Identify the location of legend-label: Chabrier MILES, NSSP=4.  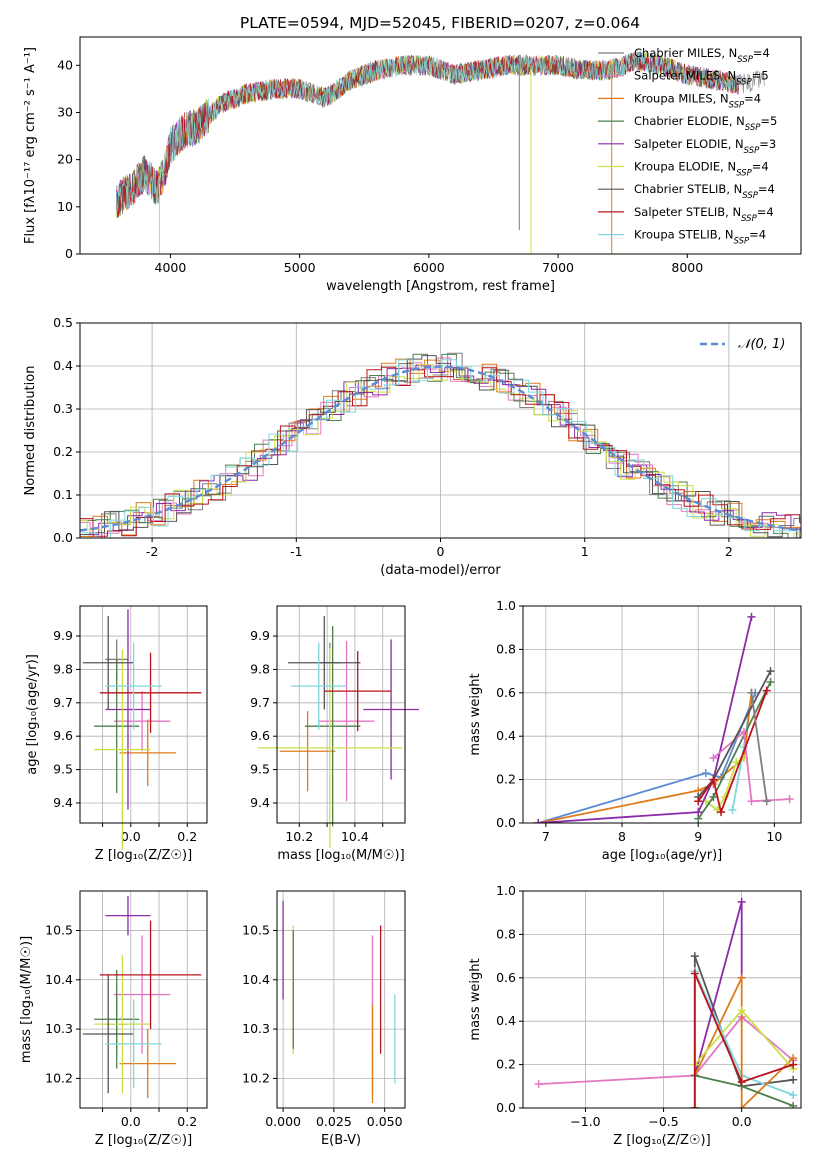
(702, 55).